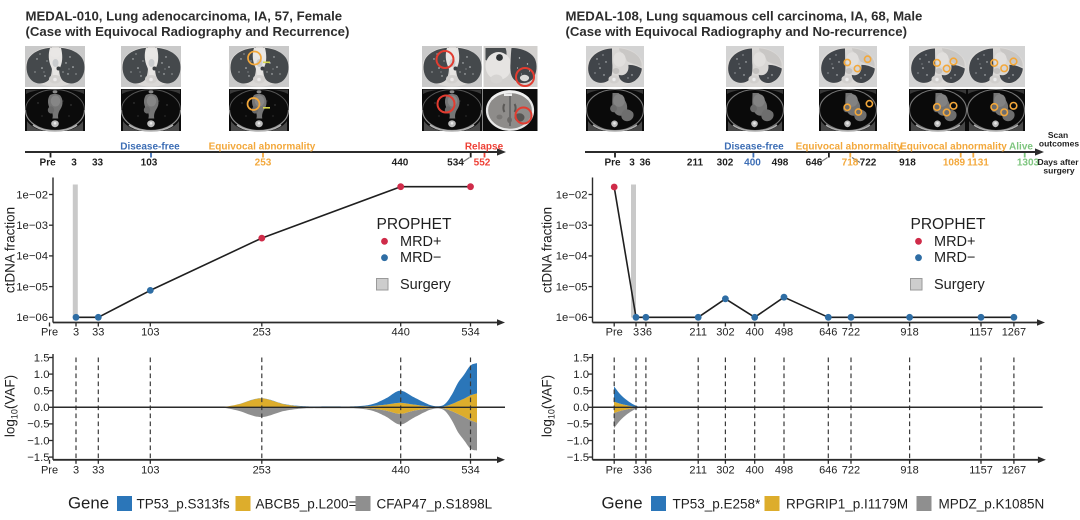 Image resolution: width=1080 pixels, height=520 pixels. I want to click on svg-text: Relapse, so click(484, 147).